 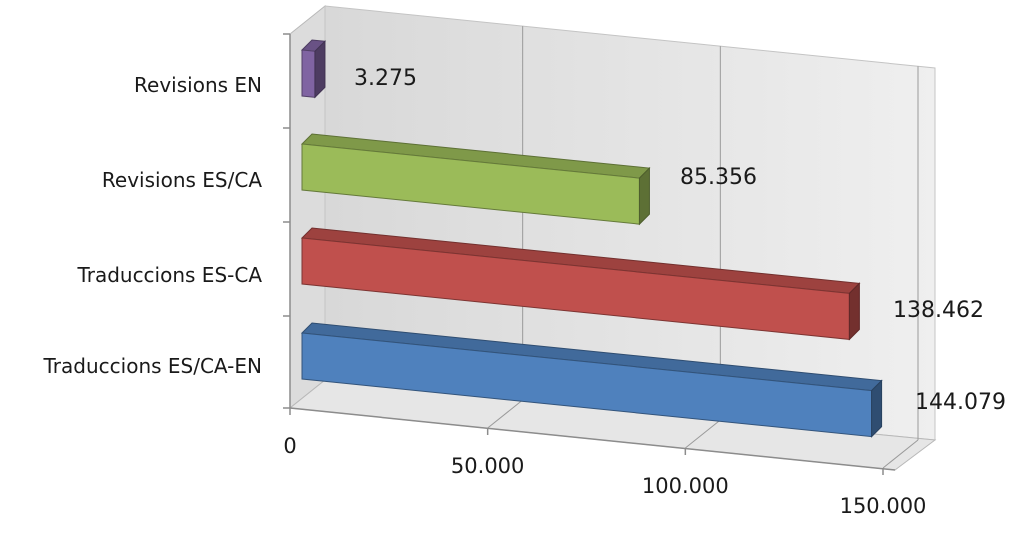 I want to click on x-axis-ticks, so click(x=586, y=441).